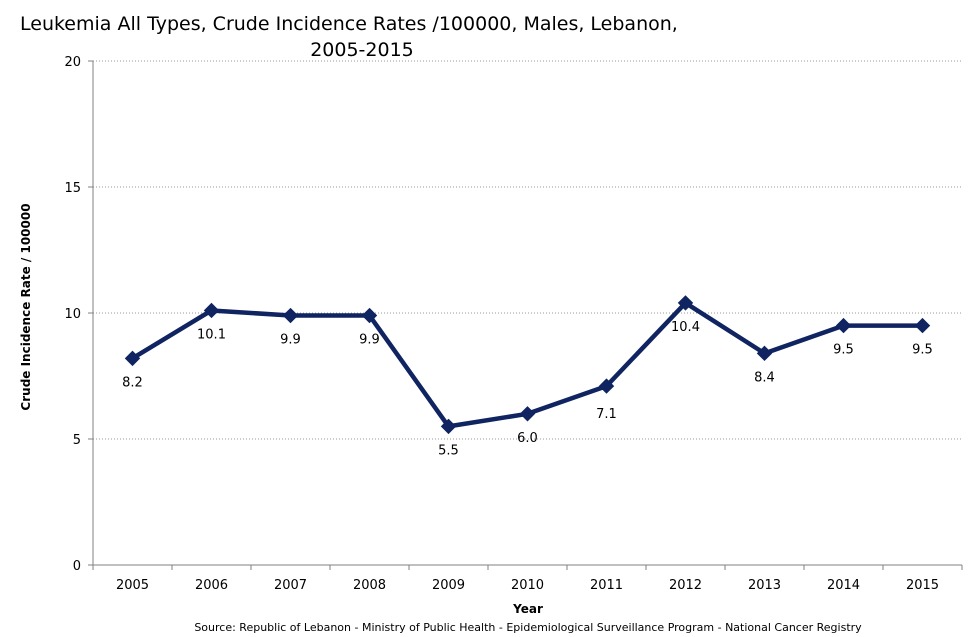  I want to click on x-tick-label: 2006, so click(211, 585).